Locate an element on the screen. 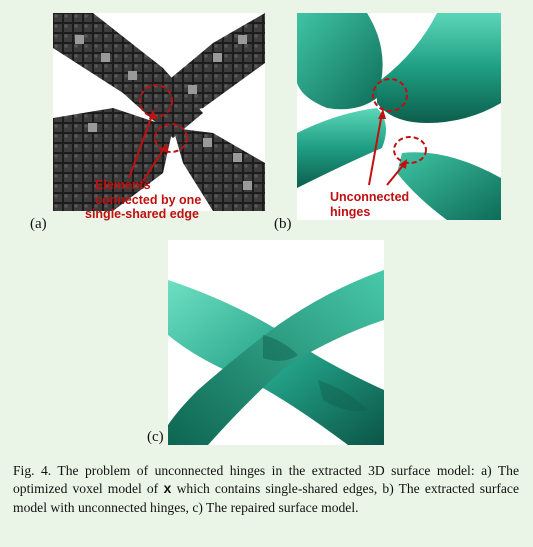 This screenshot has height=547, width=533. panel-a-annotation-tail: single-shared edge is located at coordinates (142, 214).